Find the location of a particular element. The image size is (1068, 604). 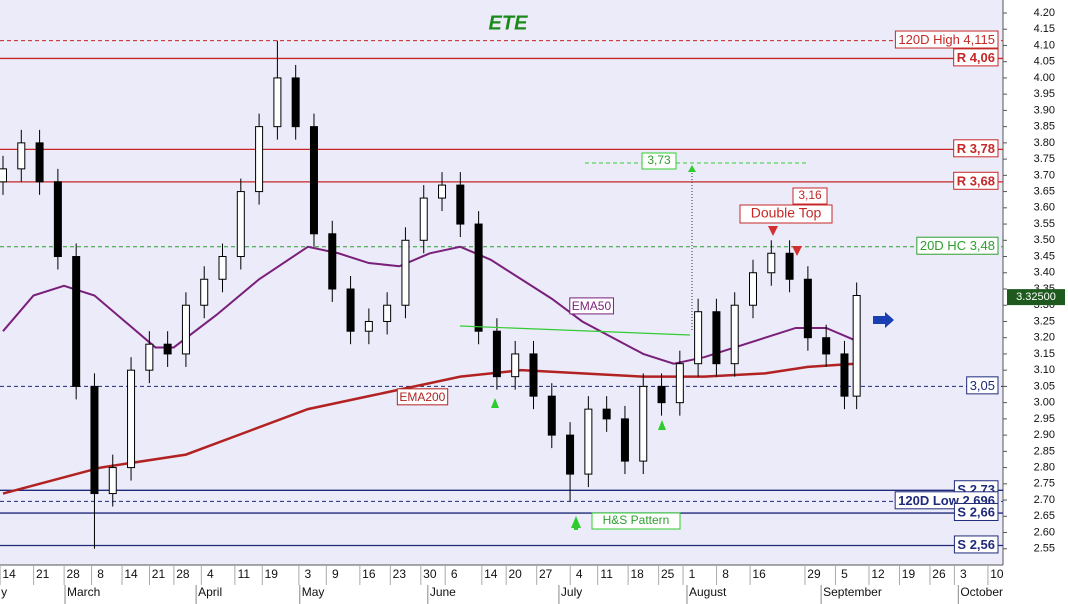

month-label: April is located at coordinates (210, 592).